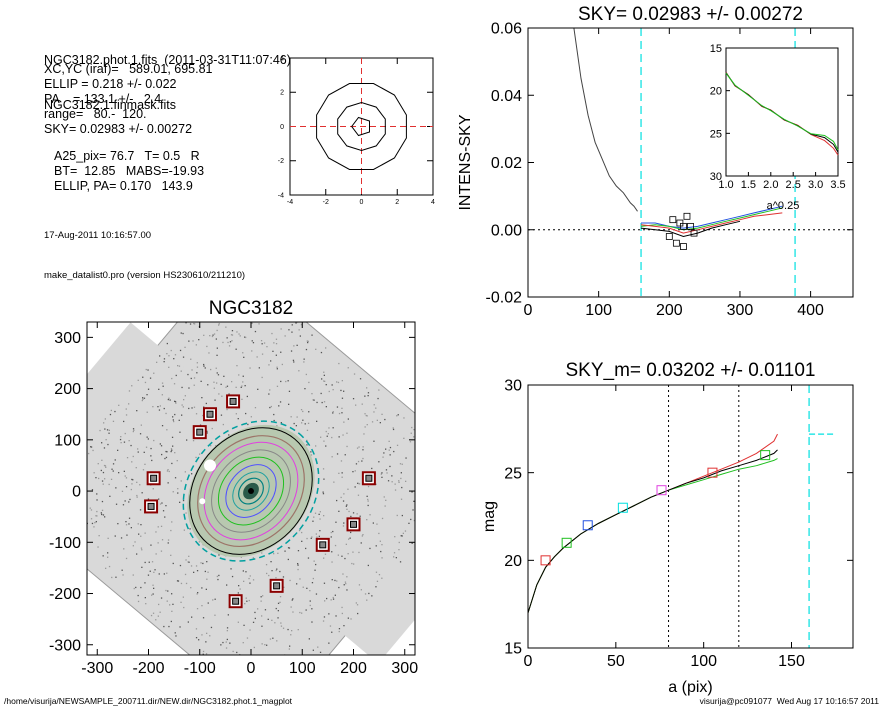 Image resolution: width=885 pixels, height=708 pixels. What do you see at coordinates (361, 126) in the screenshot?
I see `contour-middle` at bounding box center [361, 126].